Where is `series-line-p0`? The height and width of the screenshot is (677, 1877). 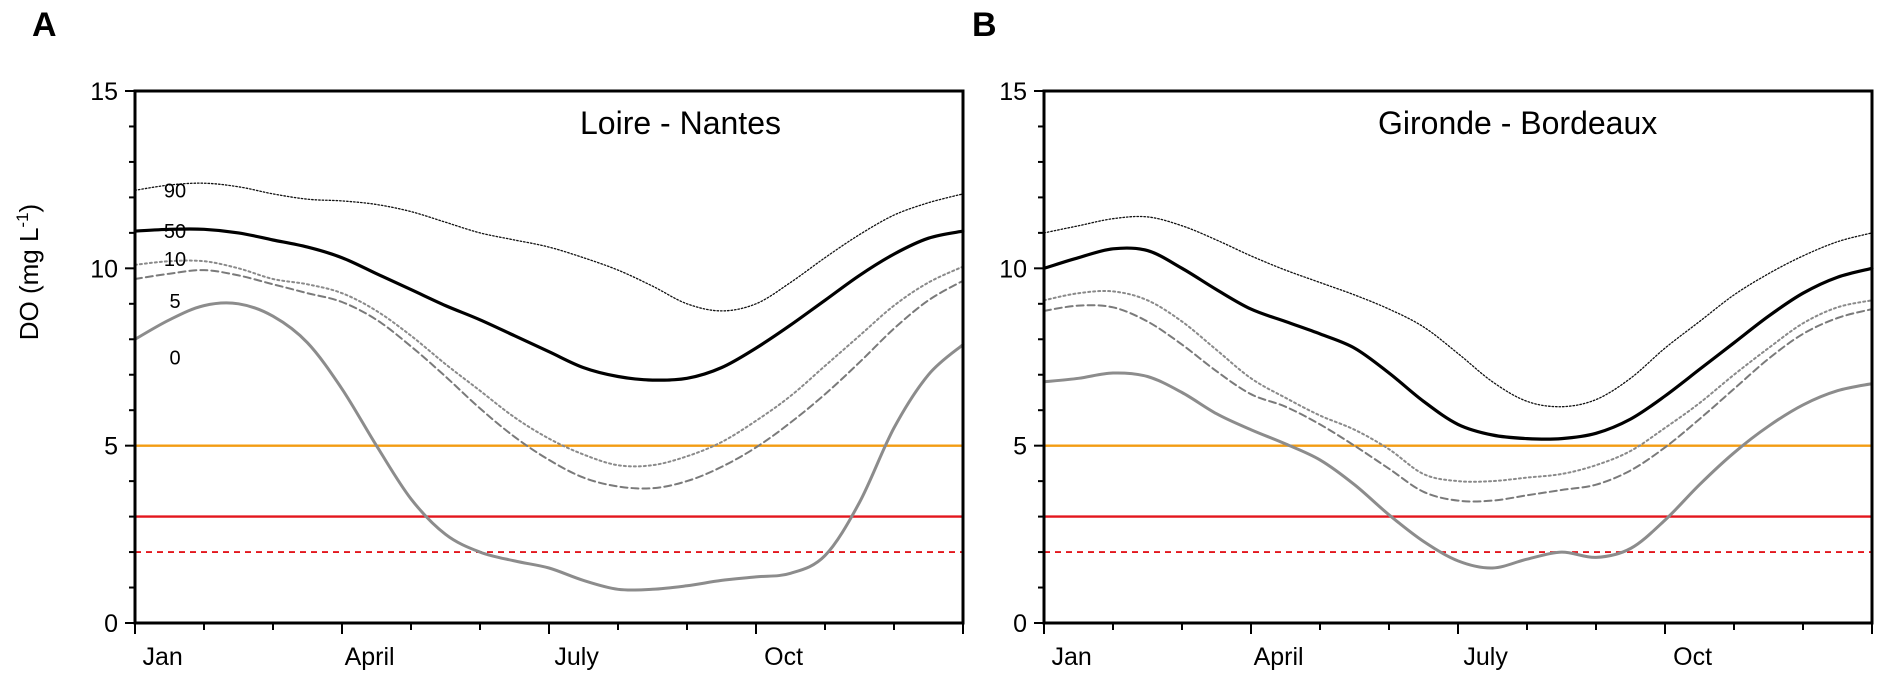
series-line-p0 is located at coordinates (1458, 470).